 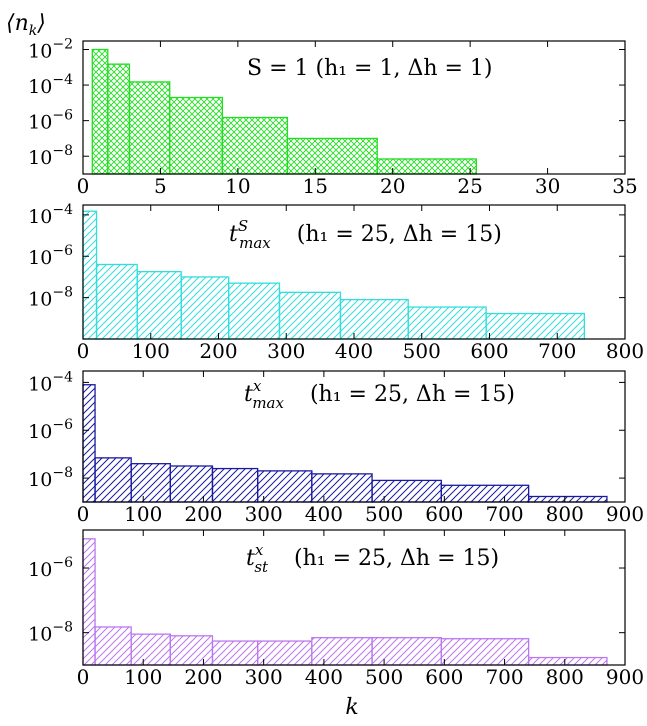 I want to click on x-tick-label: 5, so click(x=160, y=186).